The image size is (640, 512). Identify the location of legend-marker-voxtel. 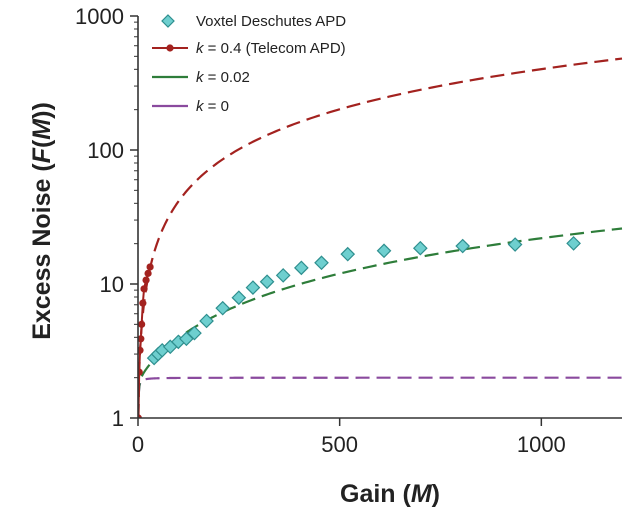
(168, 21).